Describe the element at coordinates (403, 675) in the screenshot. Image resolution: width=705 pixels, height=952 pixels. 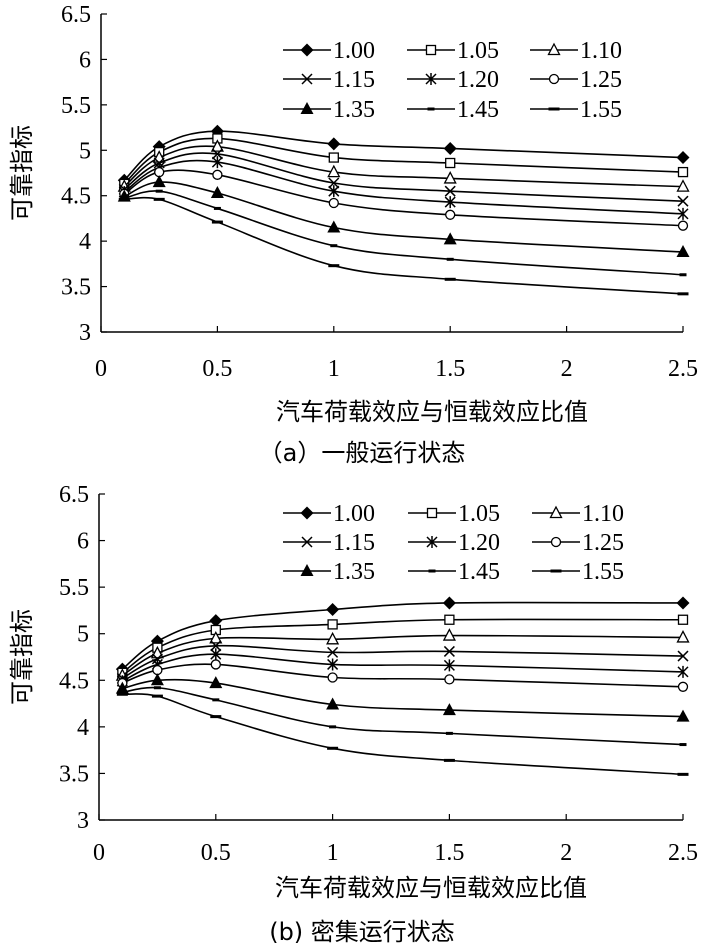
I see `series-line-b-1.25` at that location.